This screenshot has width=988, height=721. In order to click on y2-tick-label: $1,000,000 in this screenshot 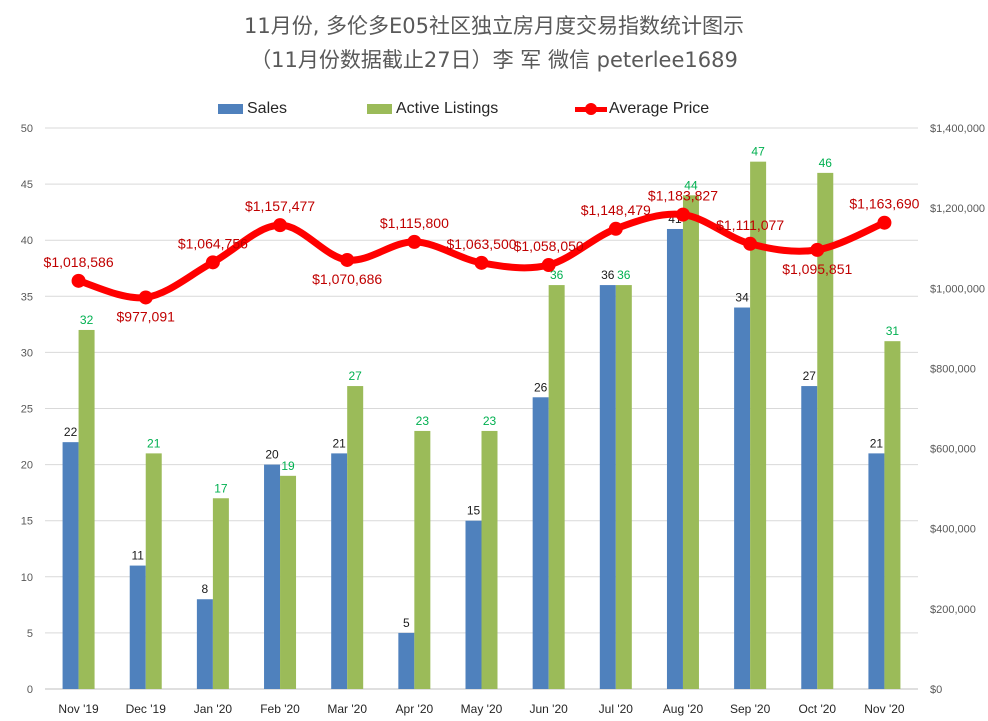, I will do `click(957, 289)`.